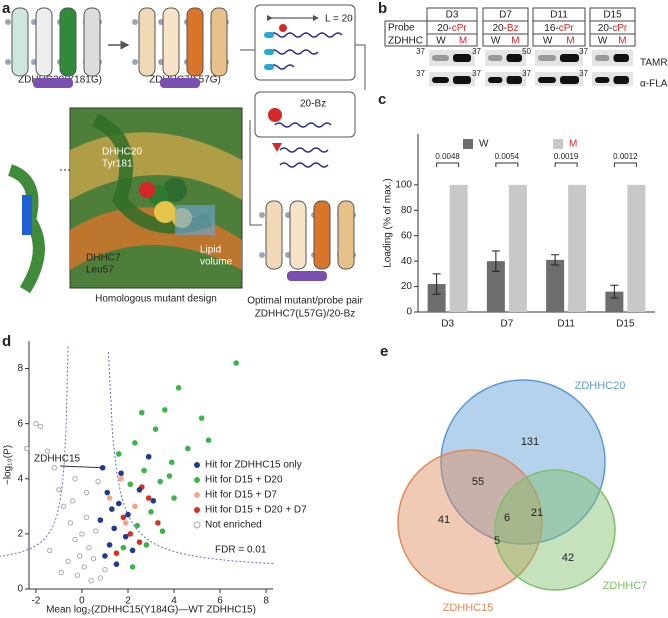  What do you see at coordinates (551, 28) in the screenshot?
I see `probe-chain: 16-` at bounding box center [551, 28].